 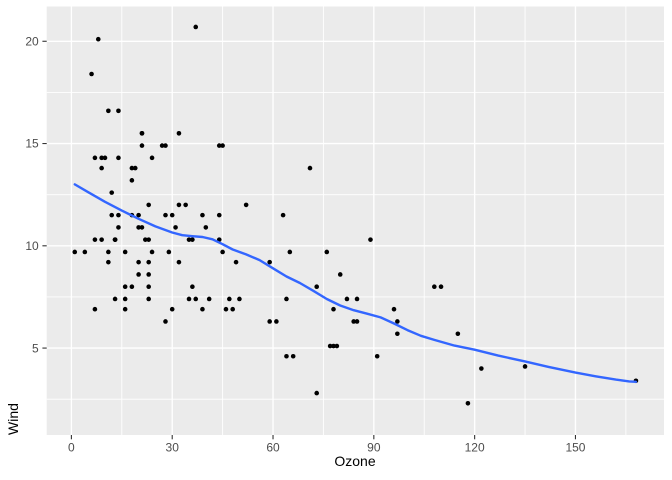 I want to click on x-tick-label: 0, so click(x=71, y=448).